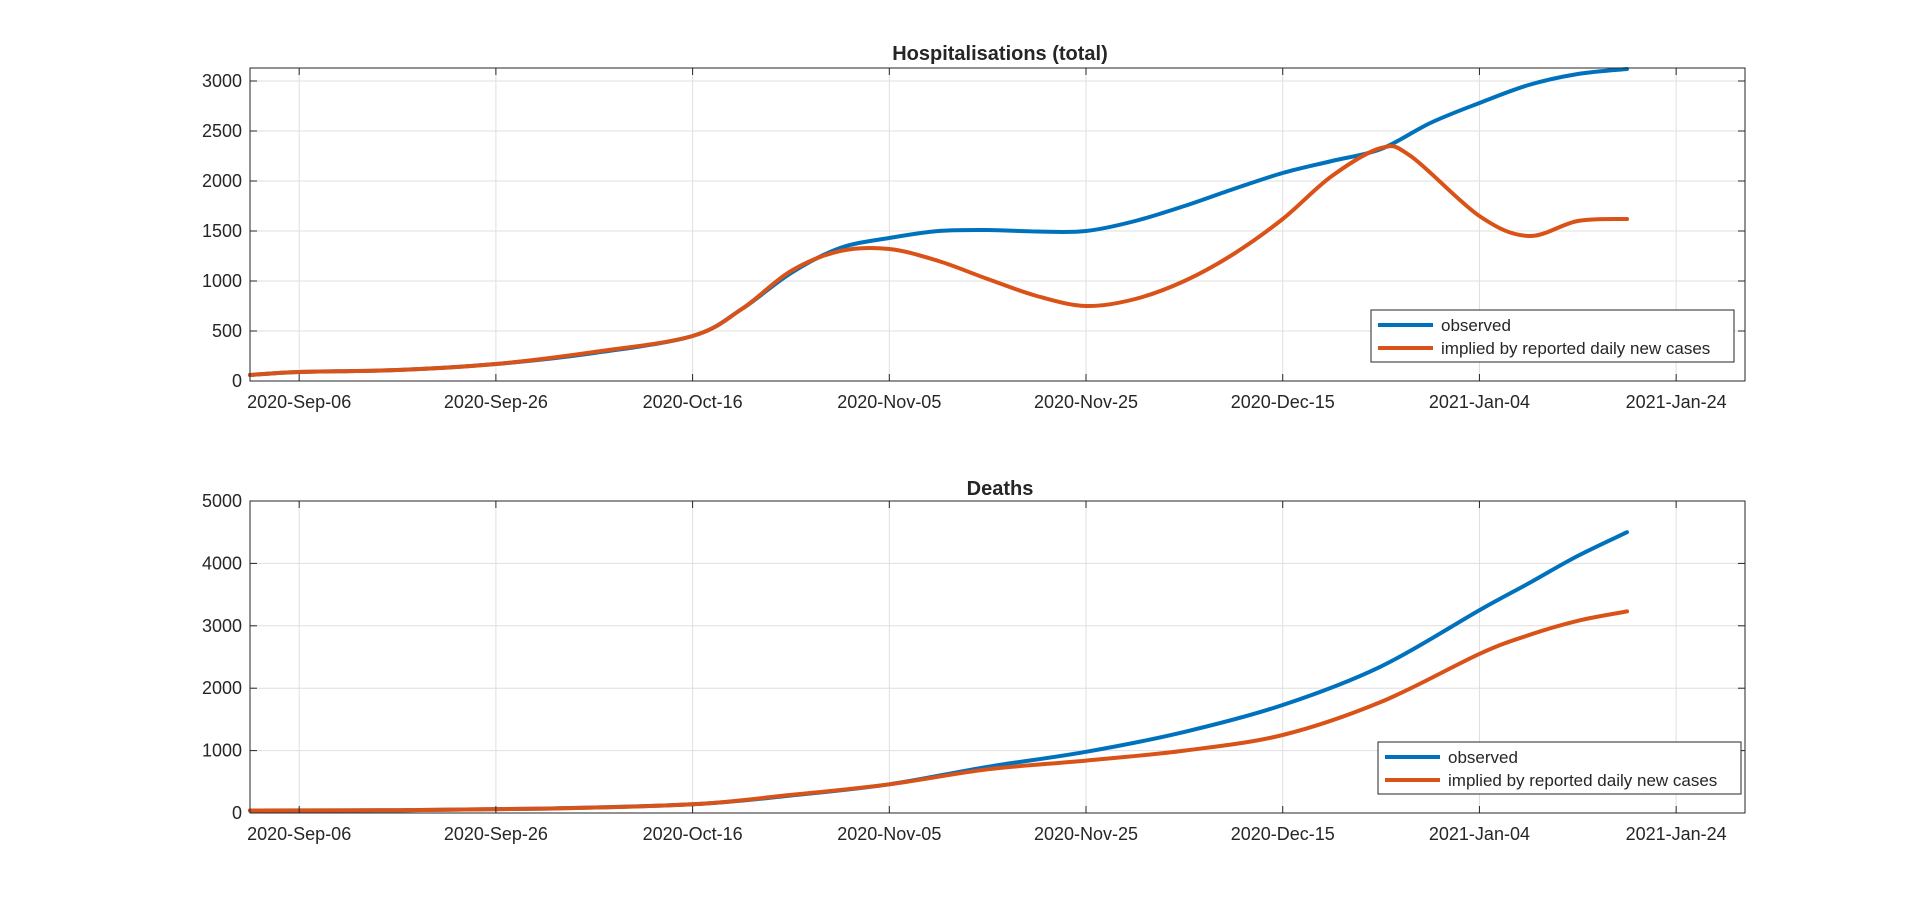 The width and height of the screenshot is (1920, 911). Describe the element at coordinates (889, 402) in the screenshot. I see `hospitalisations-x-tick-label: 2020-Nov-05` at that location.